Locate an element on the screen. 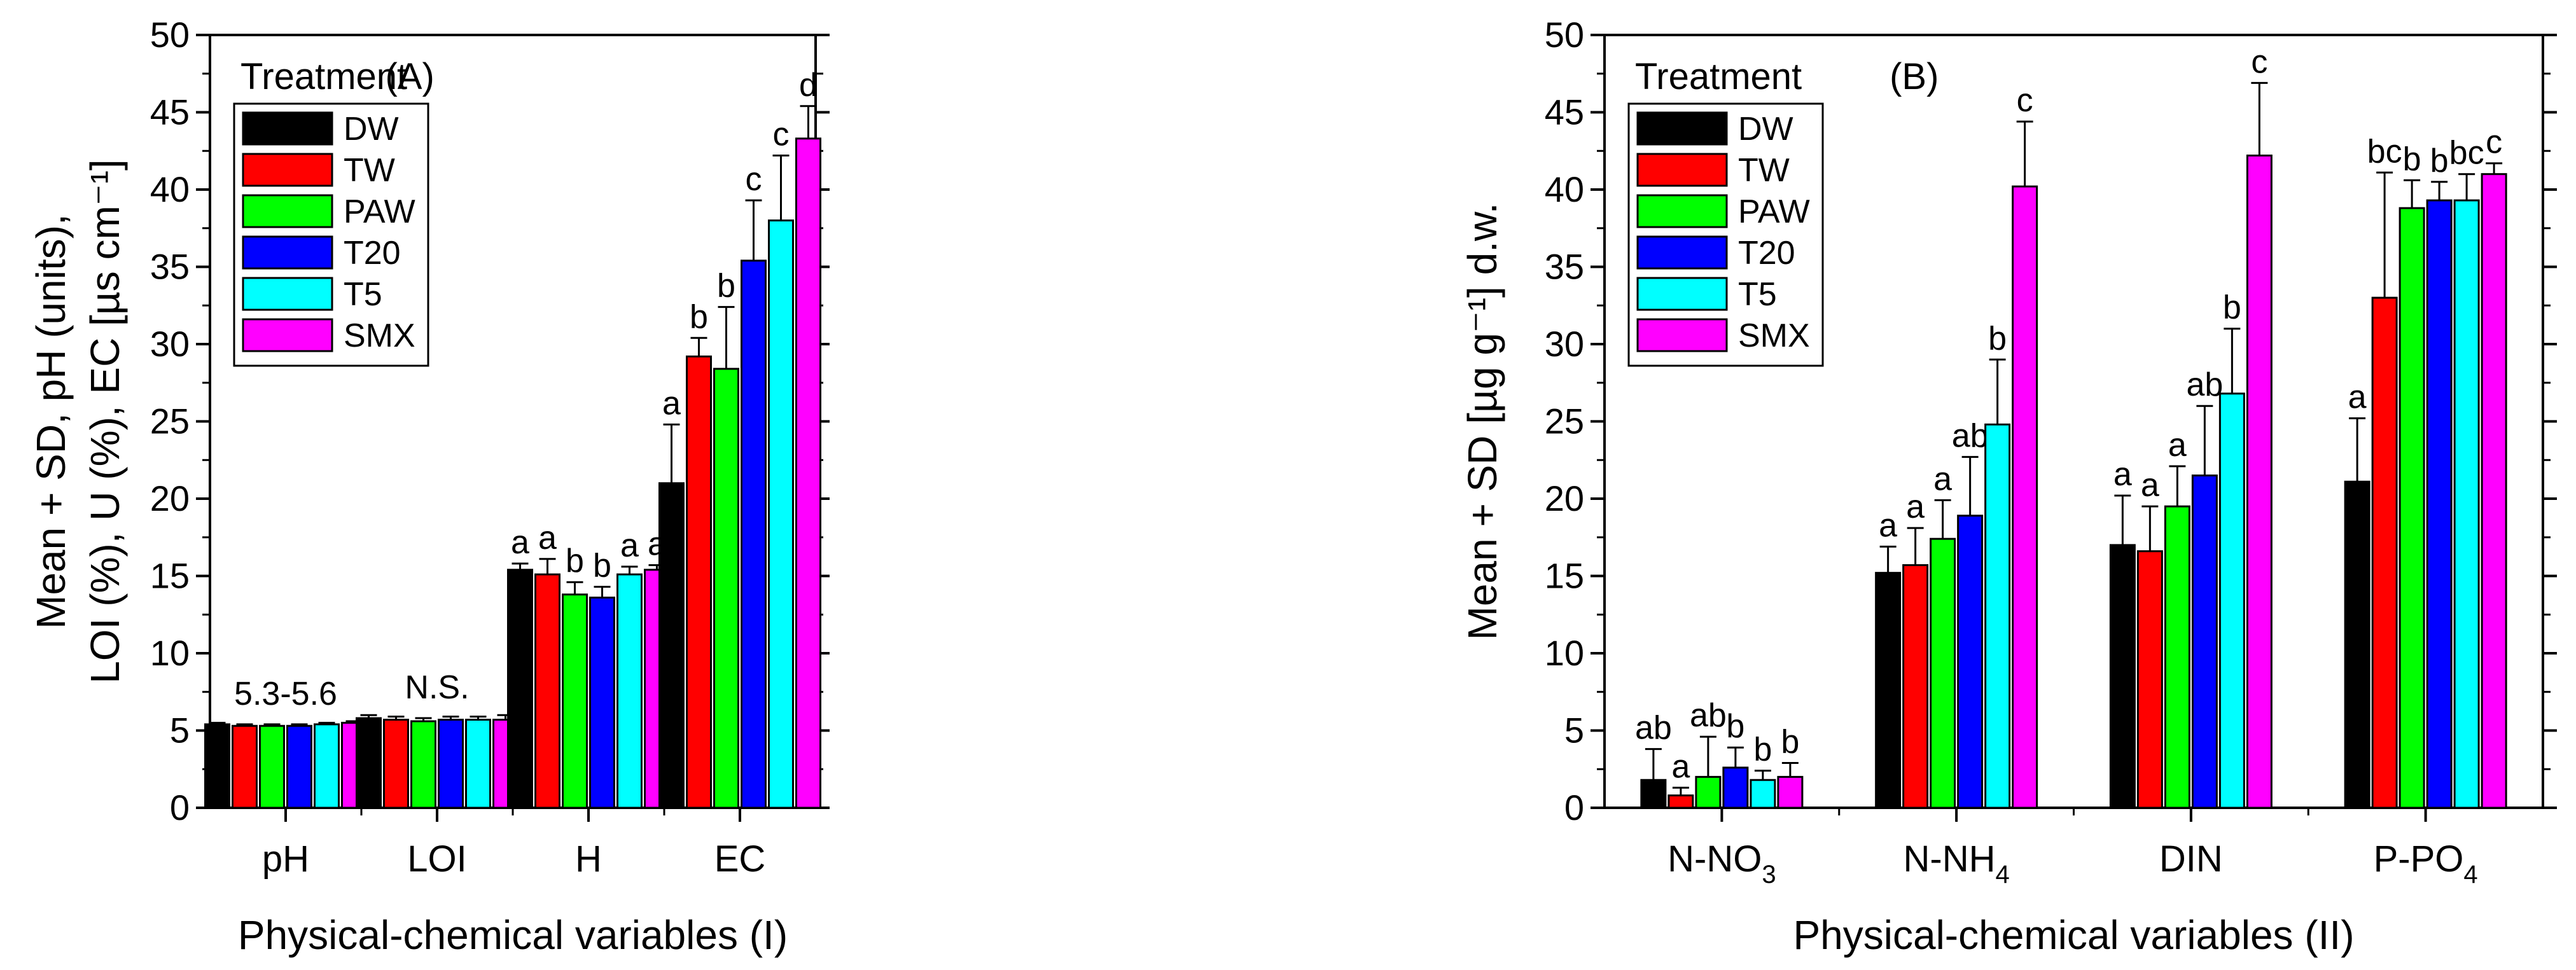  panel-label: (A) is located at coordinates (409, 76).